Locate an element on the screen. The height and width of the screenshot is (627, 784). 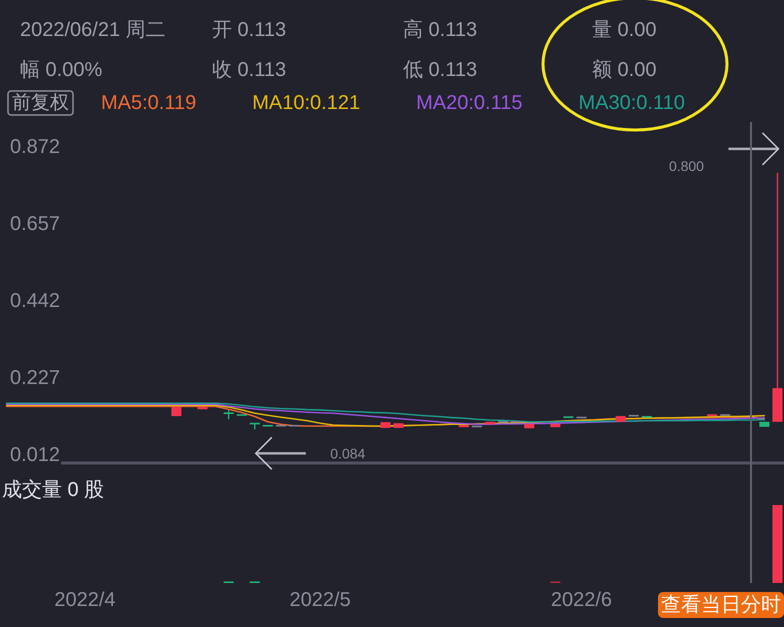
extreme-label: 0.800 is located at coordinates (686, 166).